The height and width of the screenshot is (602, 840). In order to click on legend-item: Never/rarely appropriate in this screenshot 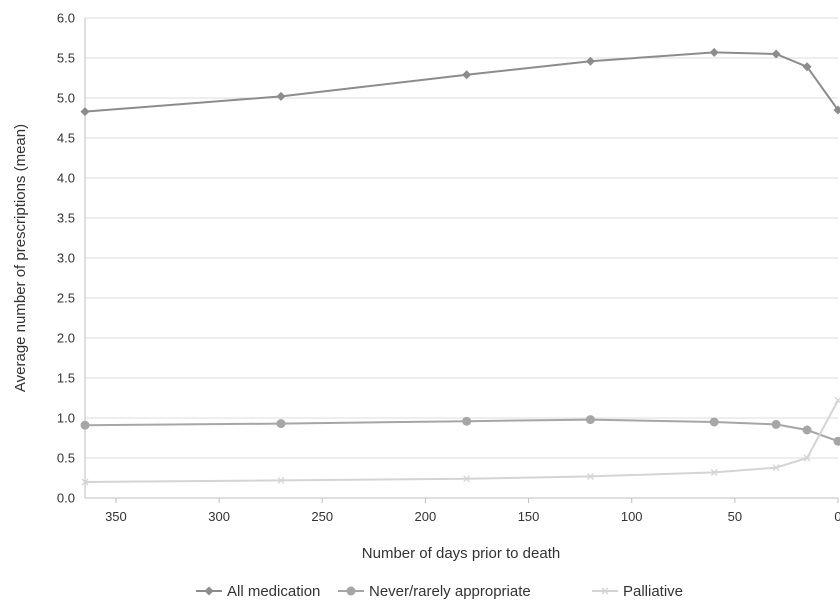, I will do `click(434, 591)`.